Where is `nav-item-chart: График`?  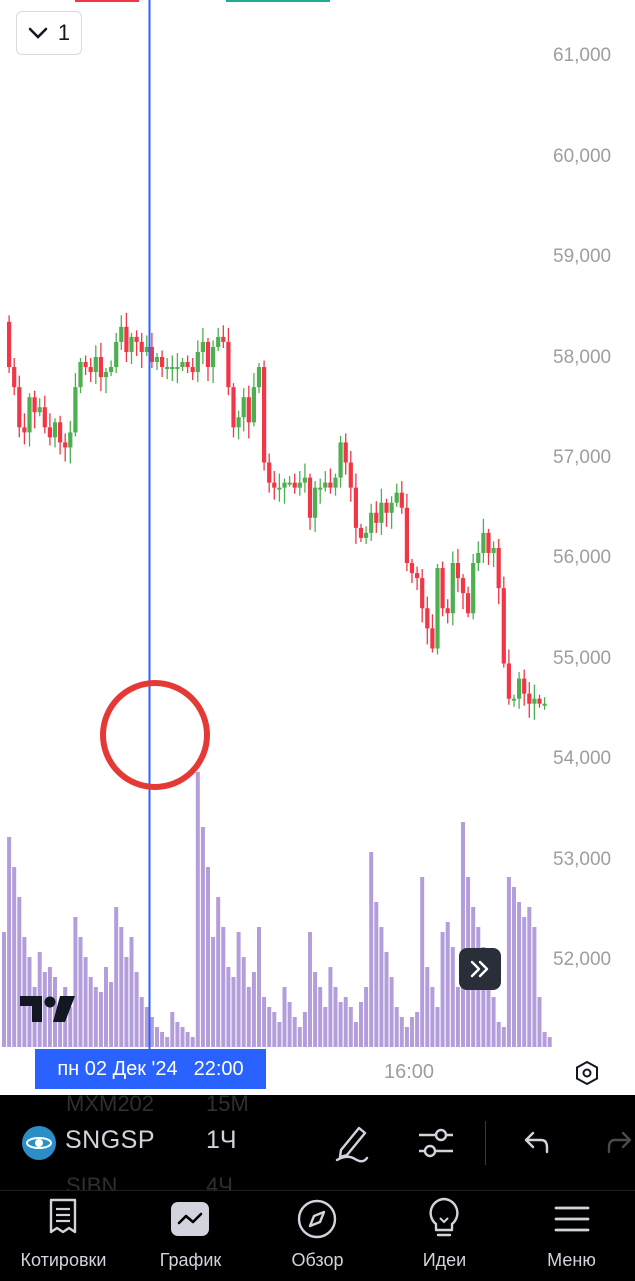
nav-item-chart: График is located at coordinates (190, 1235).